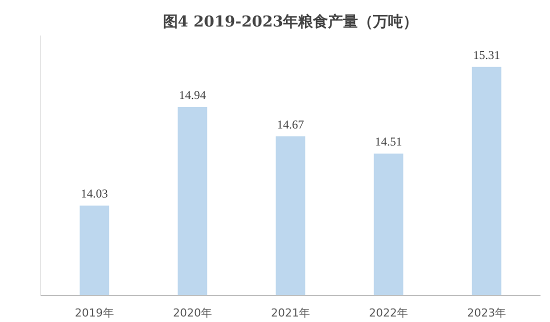 The image size is (550, 322). I want to click on data-label: 14.94, so click(192, 95).